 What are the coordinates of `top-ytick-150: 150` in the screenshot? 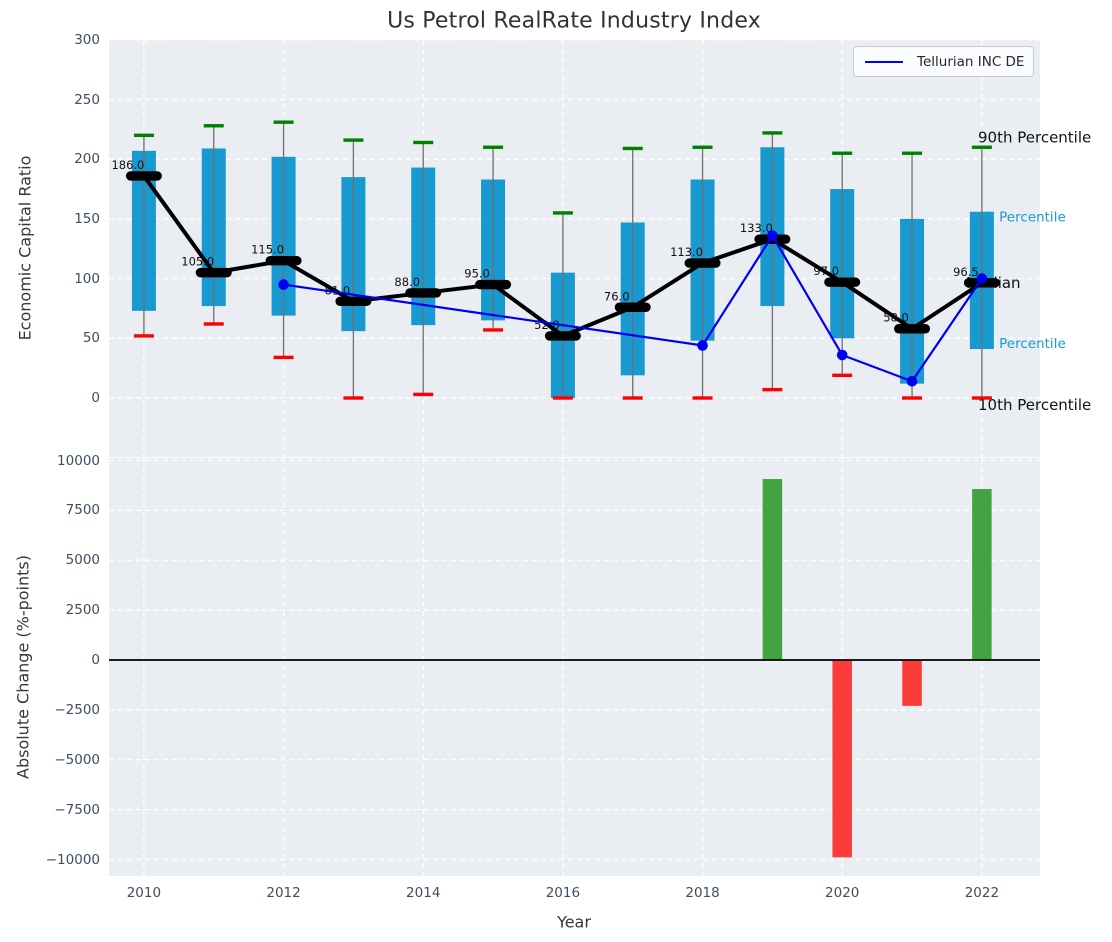 It's located at (87, 218).